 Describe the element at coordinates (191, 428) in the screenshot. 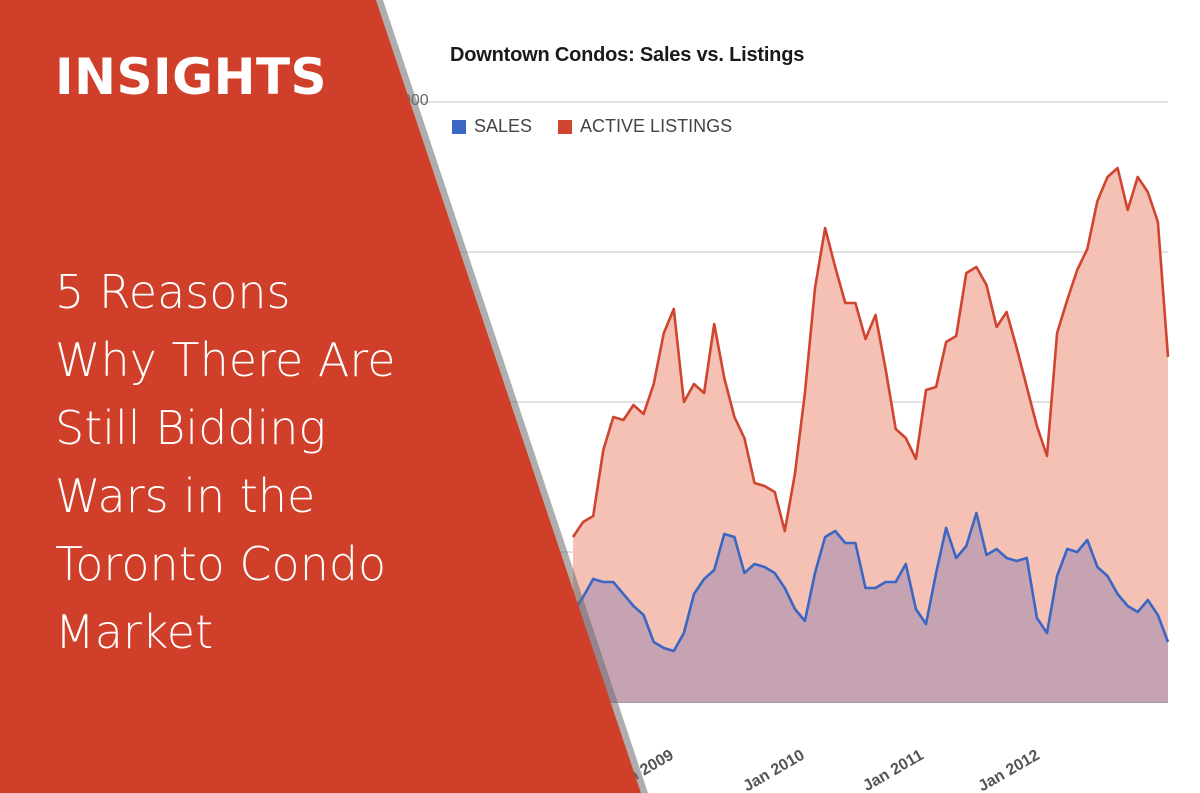

I see `headline-line: Still Bidding` at that location.